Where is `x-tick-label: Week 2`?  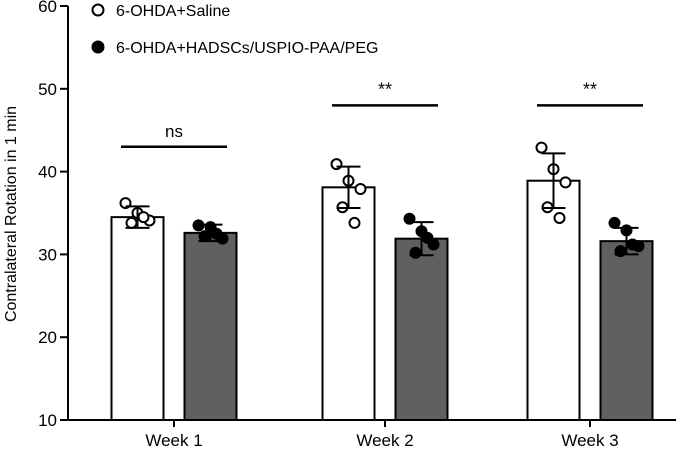
x-tick-label: Week 2 is located at coordinates (384, 440).